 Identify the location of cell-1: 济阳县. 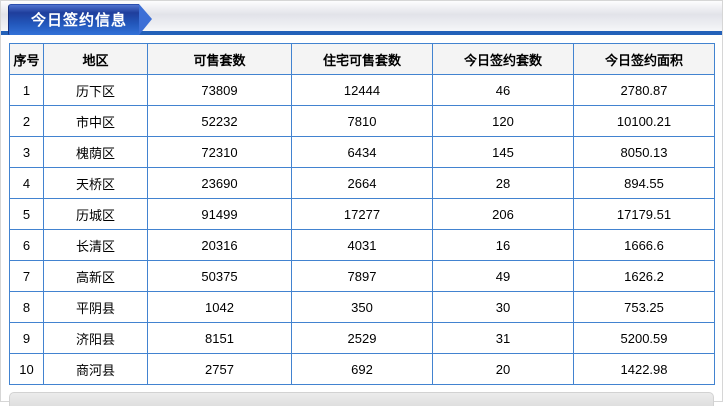
(95, 338).